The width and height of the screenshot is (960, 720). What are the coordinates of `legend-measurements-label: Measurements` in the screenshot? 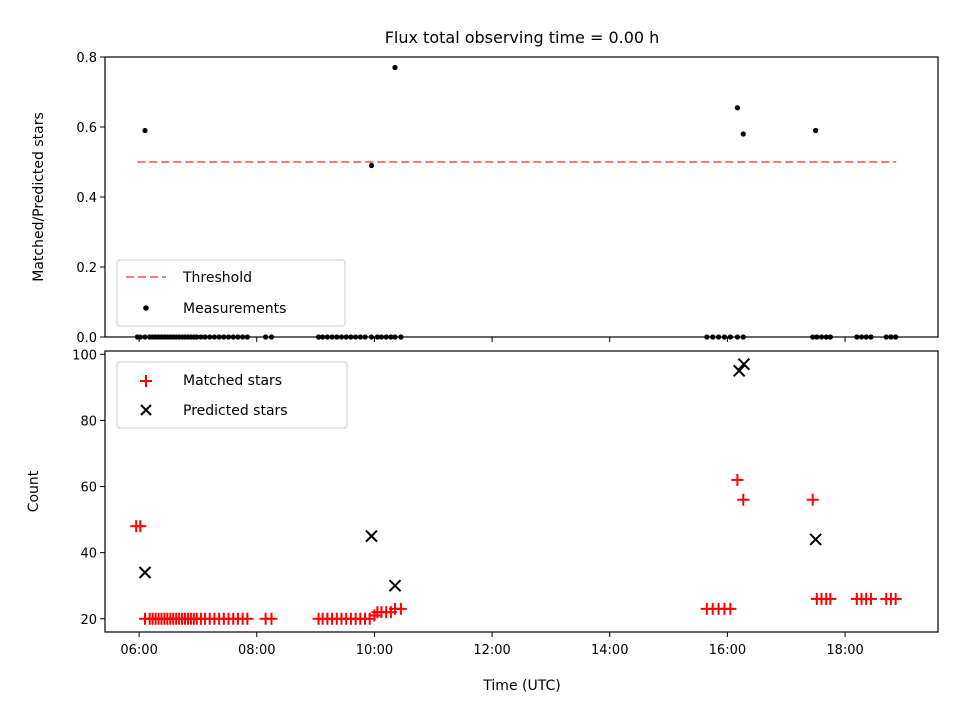 It's located at (234, 309).